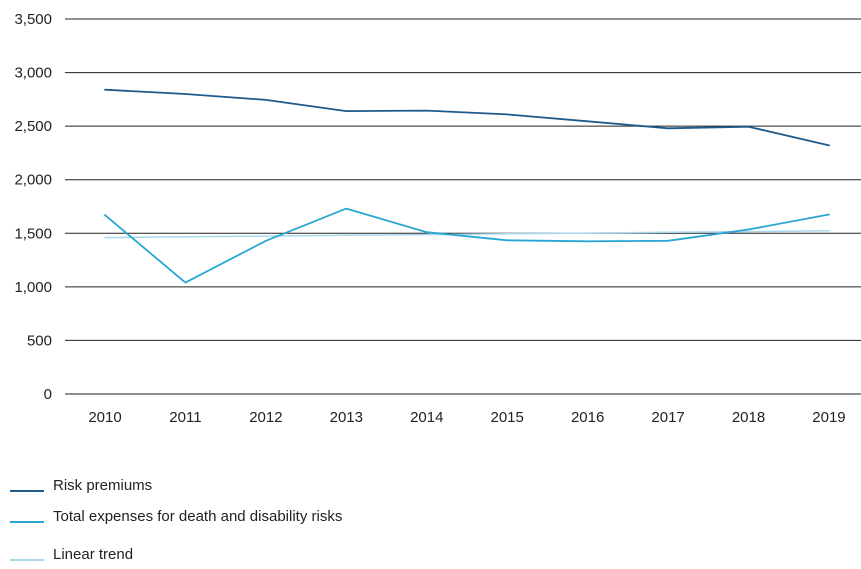 This screenshot has height=569, width=861. What do you see at coordinates (507, 417) in the screenshot?
I see `x-tick-label: 2015` at bounding box center [507, 417].